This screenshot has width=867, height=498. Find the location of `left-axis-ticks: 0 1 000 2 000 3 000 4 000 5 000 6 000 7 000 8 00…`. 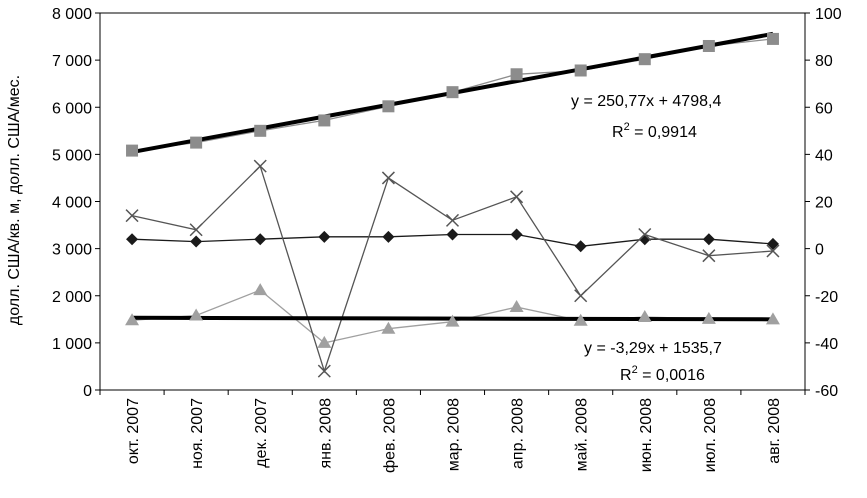

left-axis-ticks: 0 1 000 2 000 3 000 4 000 5 000 6 000 7 000 8 00… is located at coordinates (76, 203).